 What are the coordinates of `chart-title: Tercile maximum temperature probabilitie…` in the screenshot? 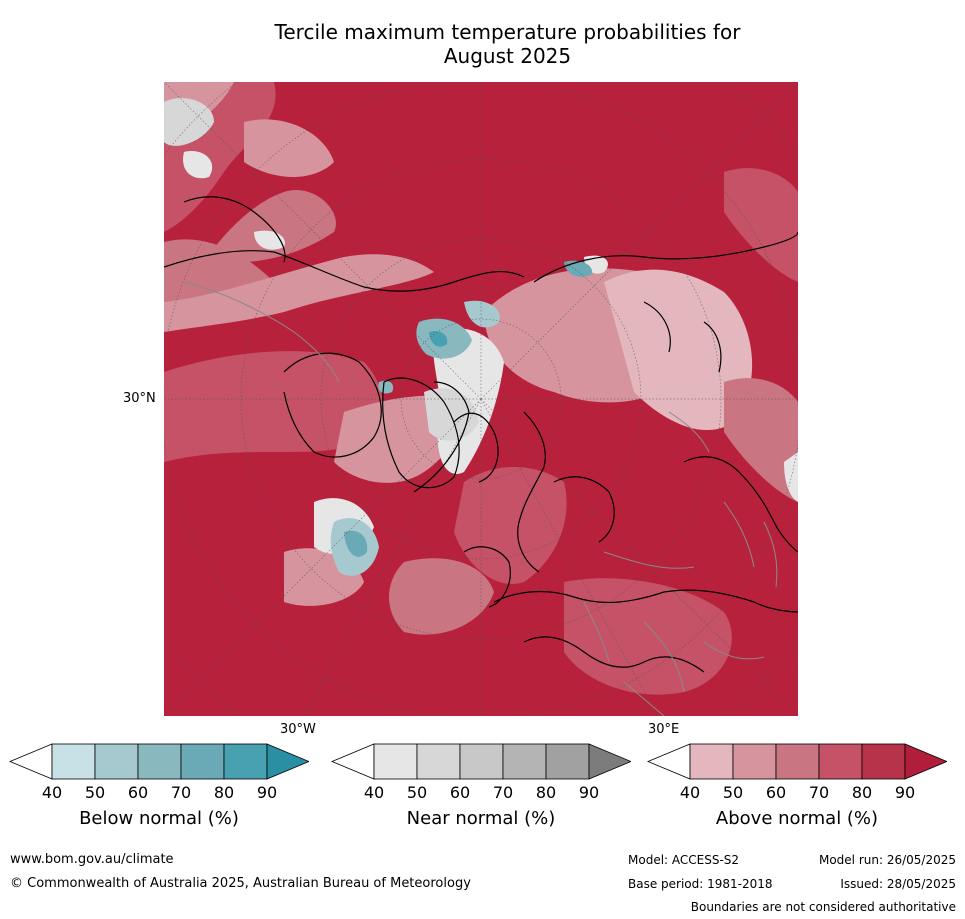 It's located at (482, 44).